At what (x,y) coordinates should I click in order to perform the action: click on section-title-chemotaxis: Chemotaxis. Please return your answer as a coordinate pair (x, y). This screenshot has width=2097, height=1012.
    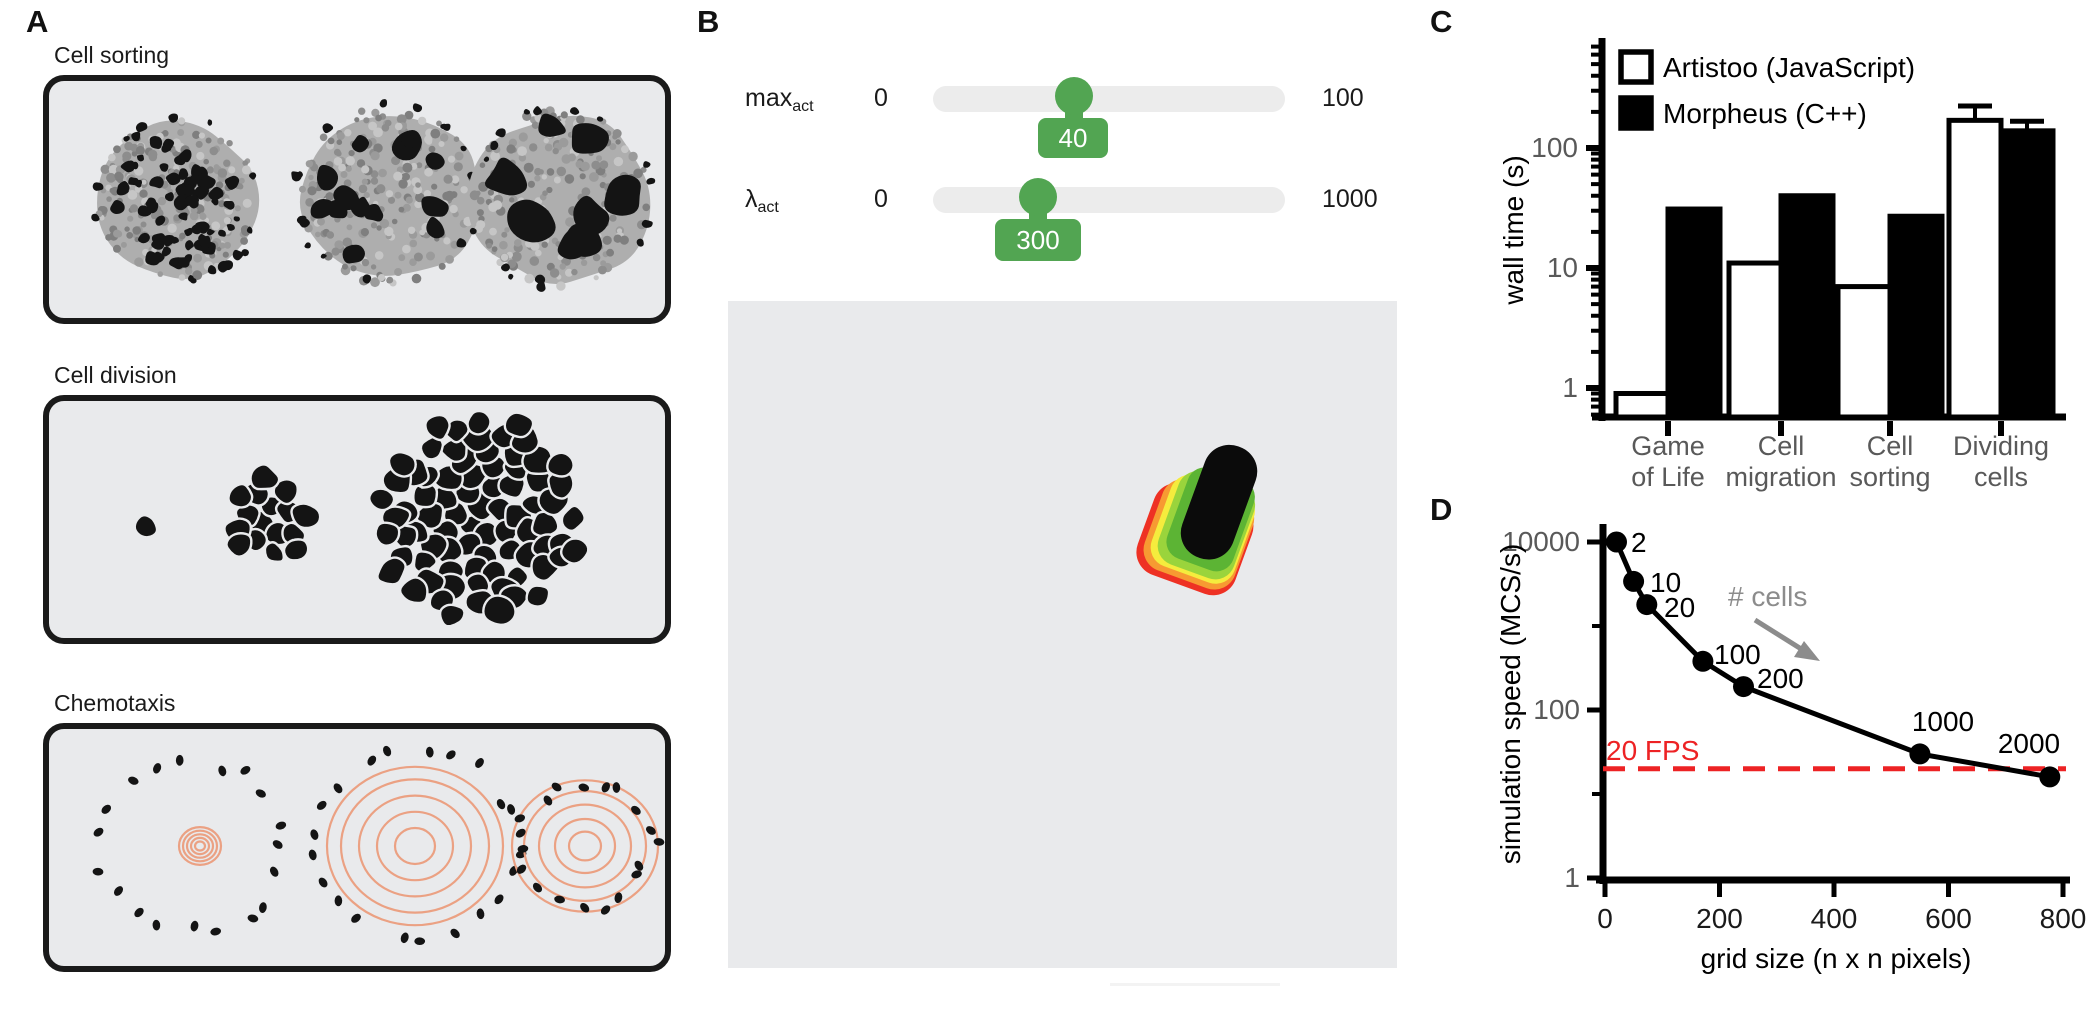
    Looking at the image, I should click on (115, 703).